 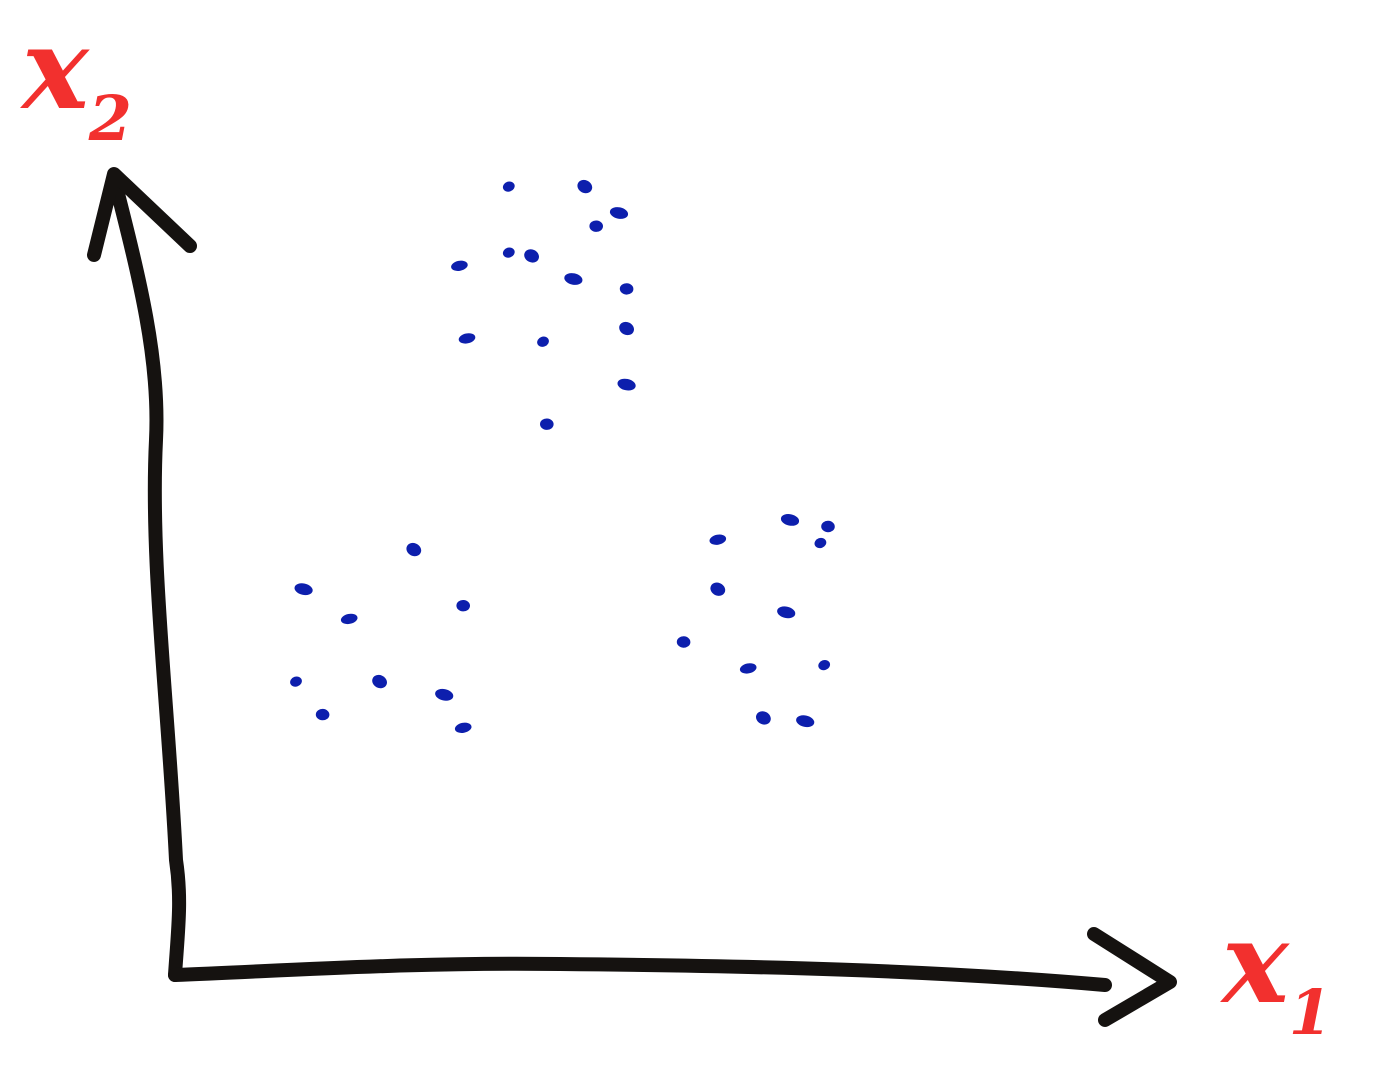 What do you see at coordinates (1132, 977) in the screenshot?
I see `x-axis-arrowhead` at bounding box center [1132, 977].